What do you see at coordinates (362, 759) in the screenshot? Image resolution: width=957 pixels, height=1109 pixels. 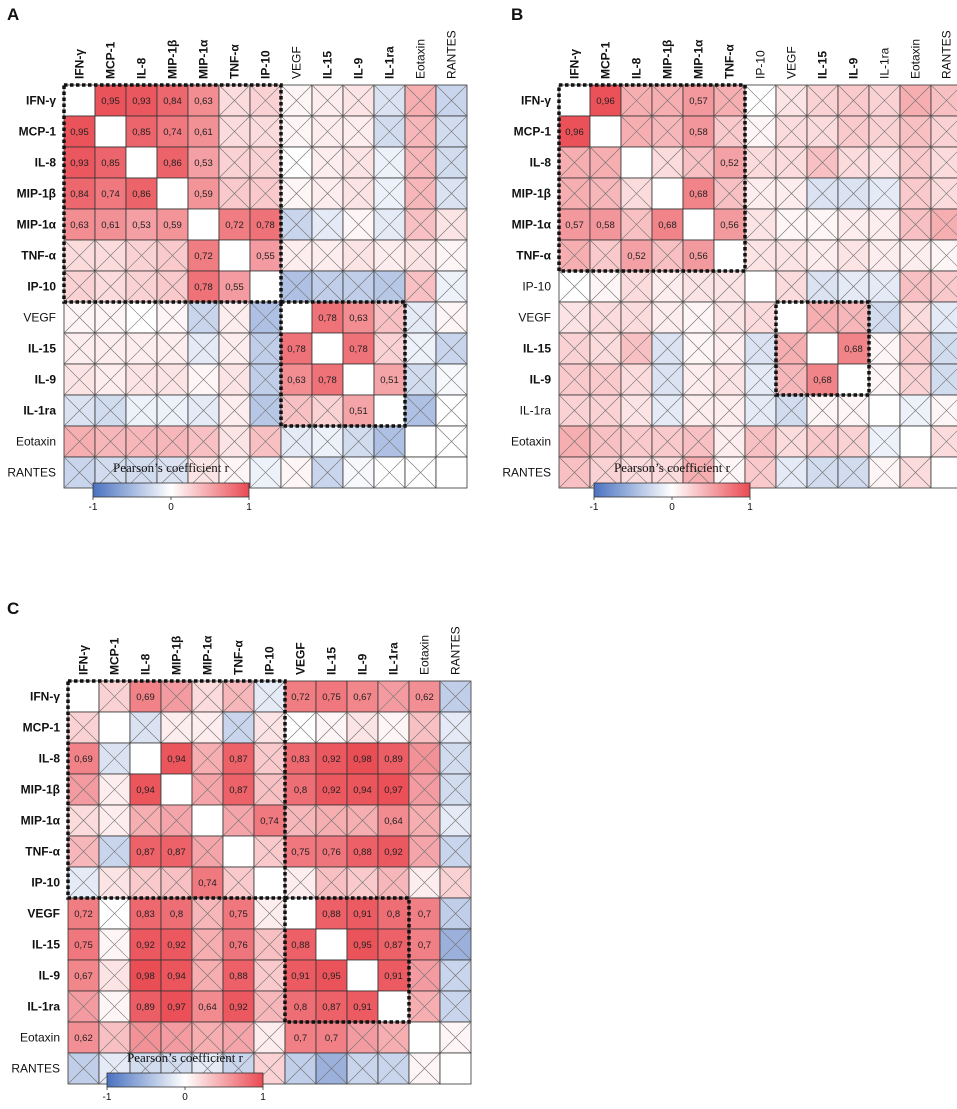 I see `cell-value-label: 0,98` at bounding box center [362, 759].